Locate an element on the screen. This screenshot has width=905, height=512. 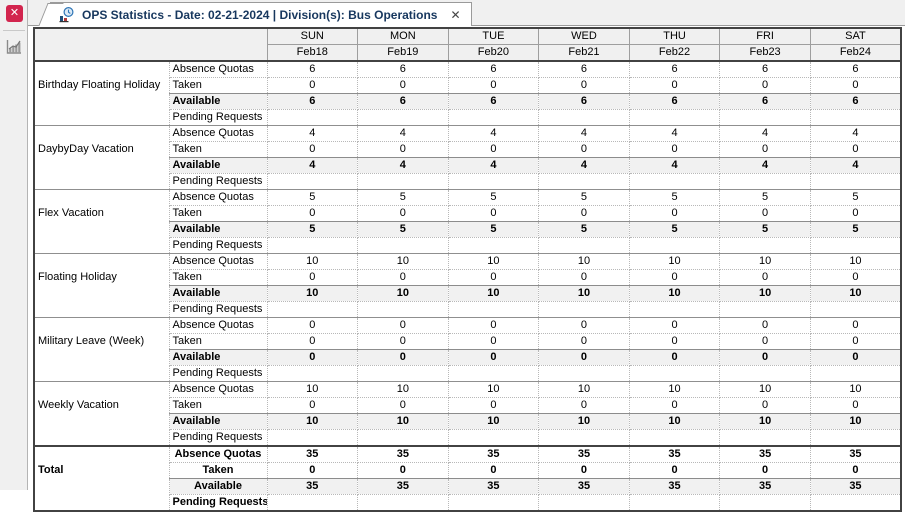
statistics-chart-icon is located at coordinates (14, 47).